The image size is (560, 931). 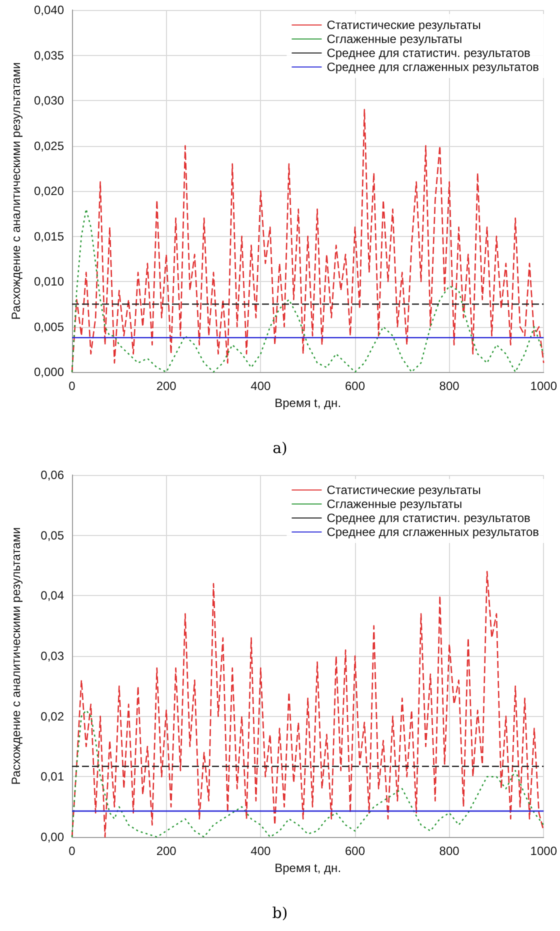 What do you see at coordinates (52, 777) in the screenshot?
I see `y-tick-label: 0,01` at bounding box center [52, 777].